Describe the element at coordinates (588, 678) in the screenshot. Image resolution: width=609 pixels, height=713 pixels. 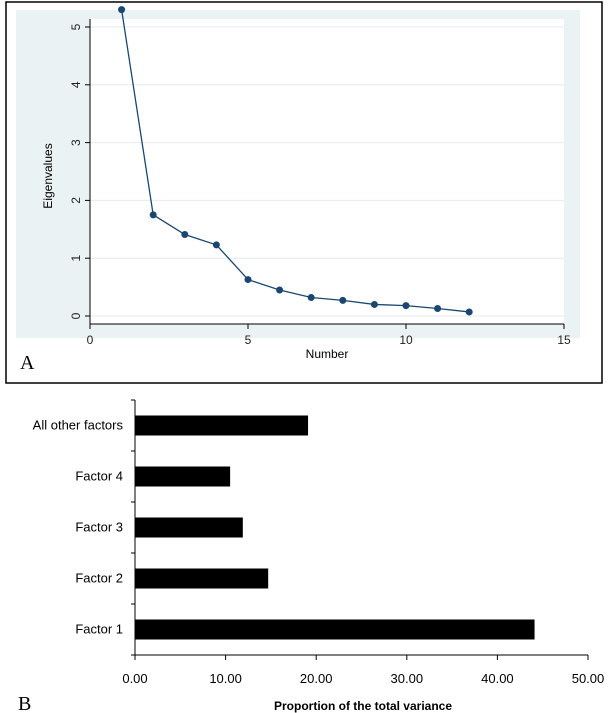
I see `panel-b-xtick-label: 50.00` at that location.